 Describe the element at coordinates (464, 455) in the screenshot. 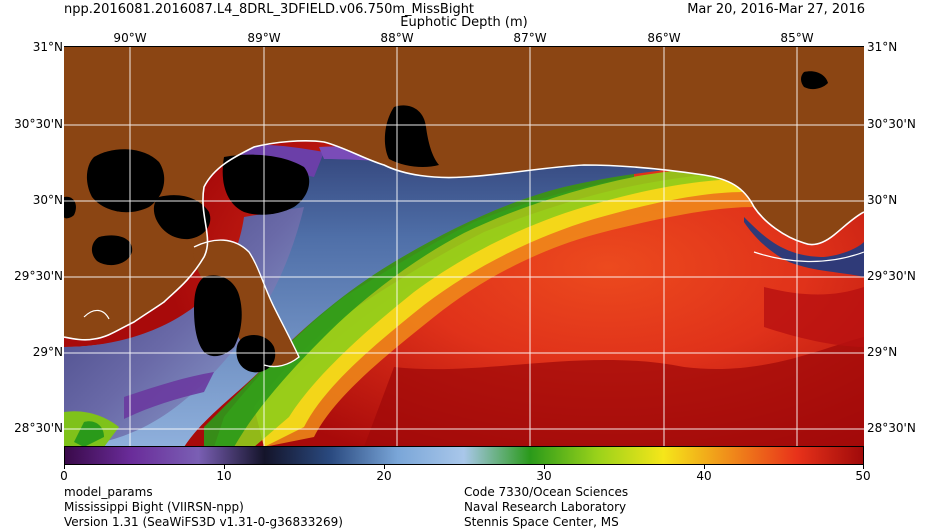

I see `colorbar` at that location.